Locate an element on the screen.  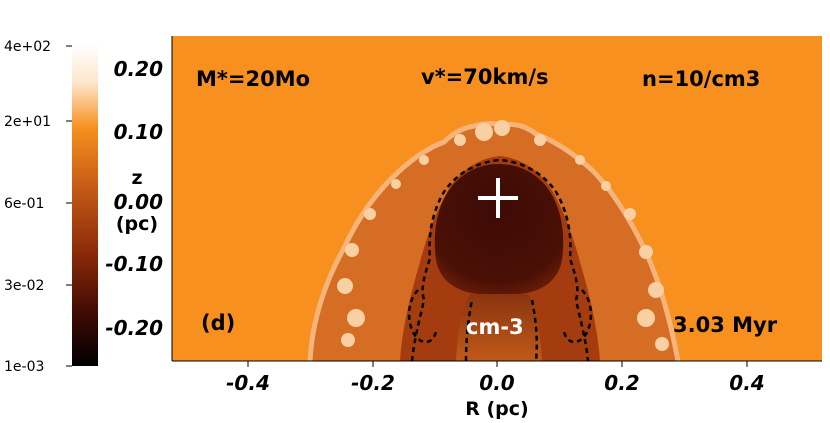
y-tick-label: -0.20 is located at coordinates (134, 328).